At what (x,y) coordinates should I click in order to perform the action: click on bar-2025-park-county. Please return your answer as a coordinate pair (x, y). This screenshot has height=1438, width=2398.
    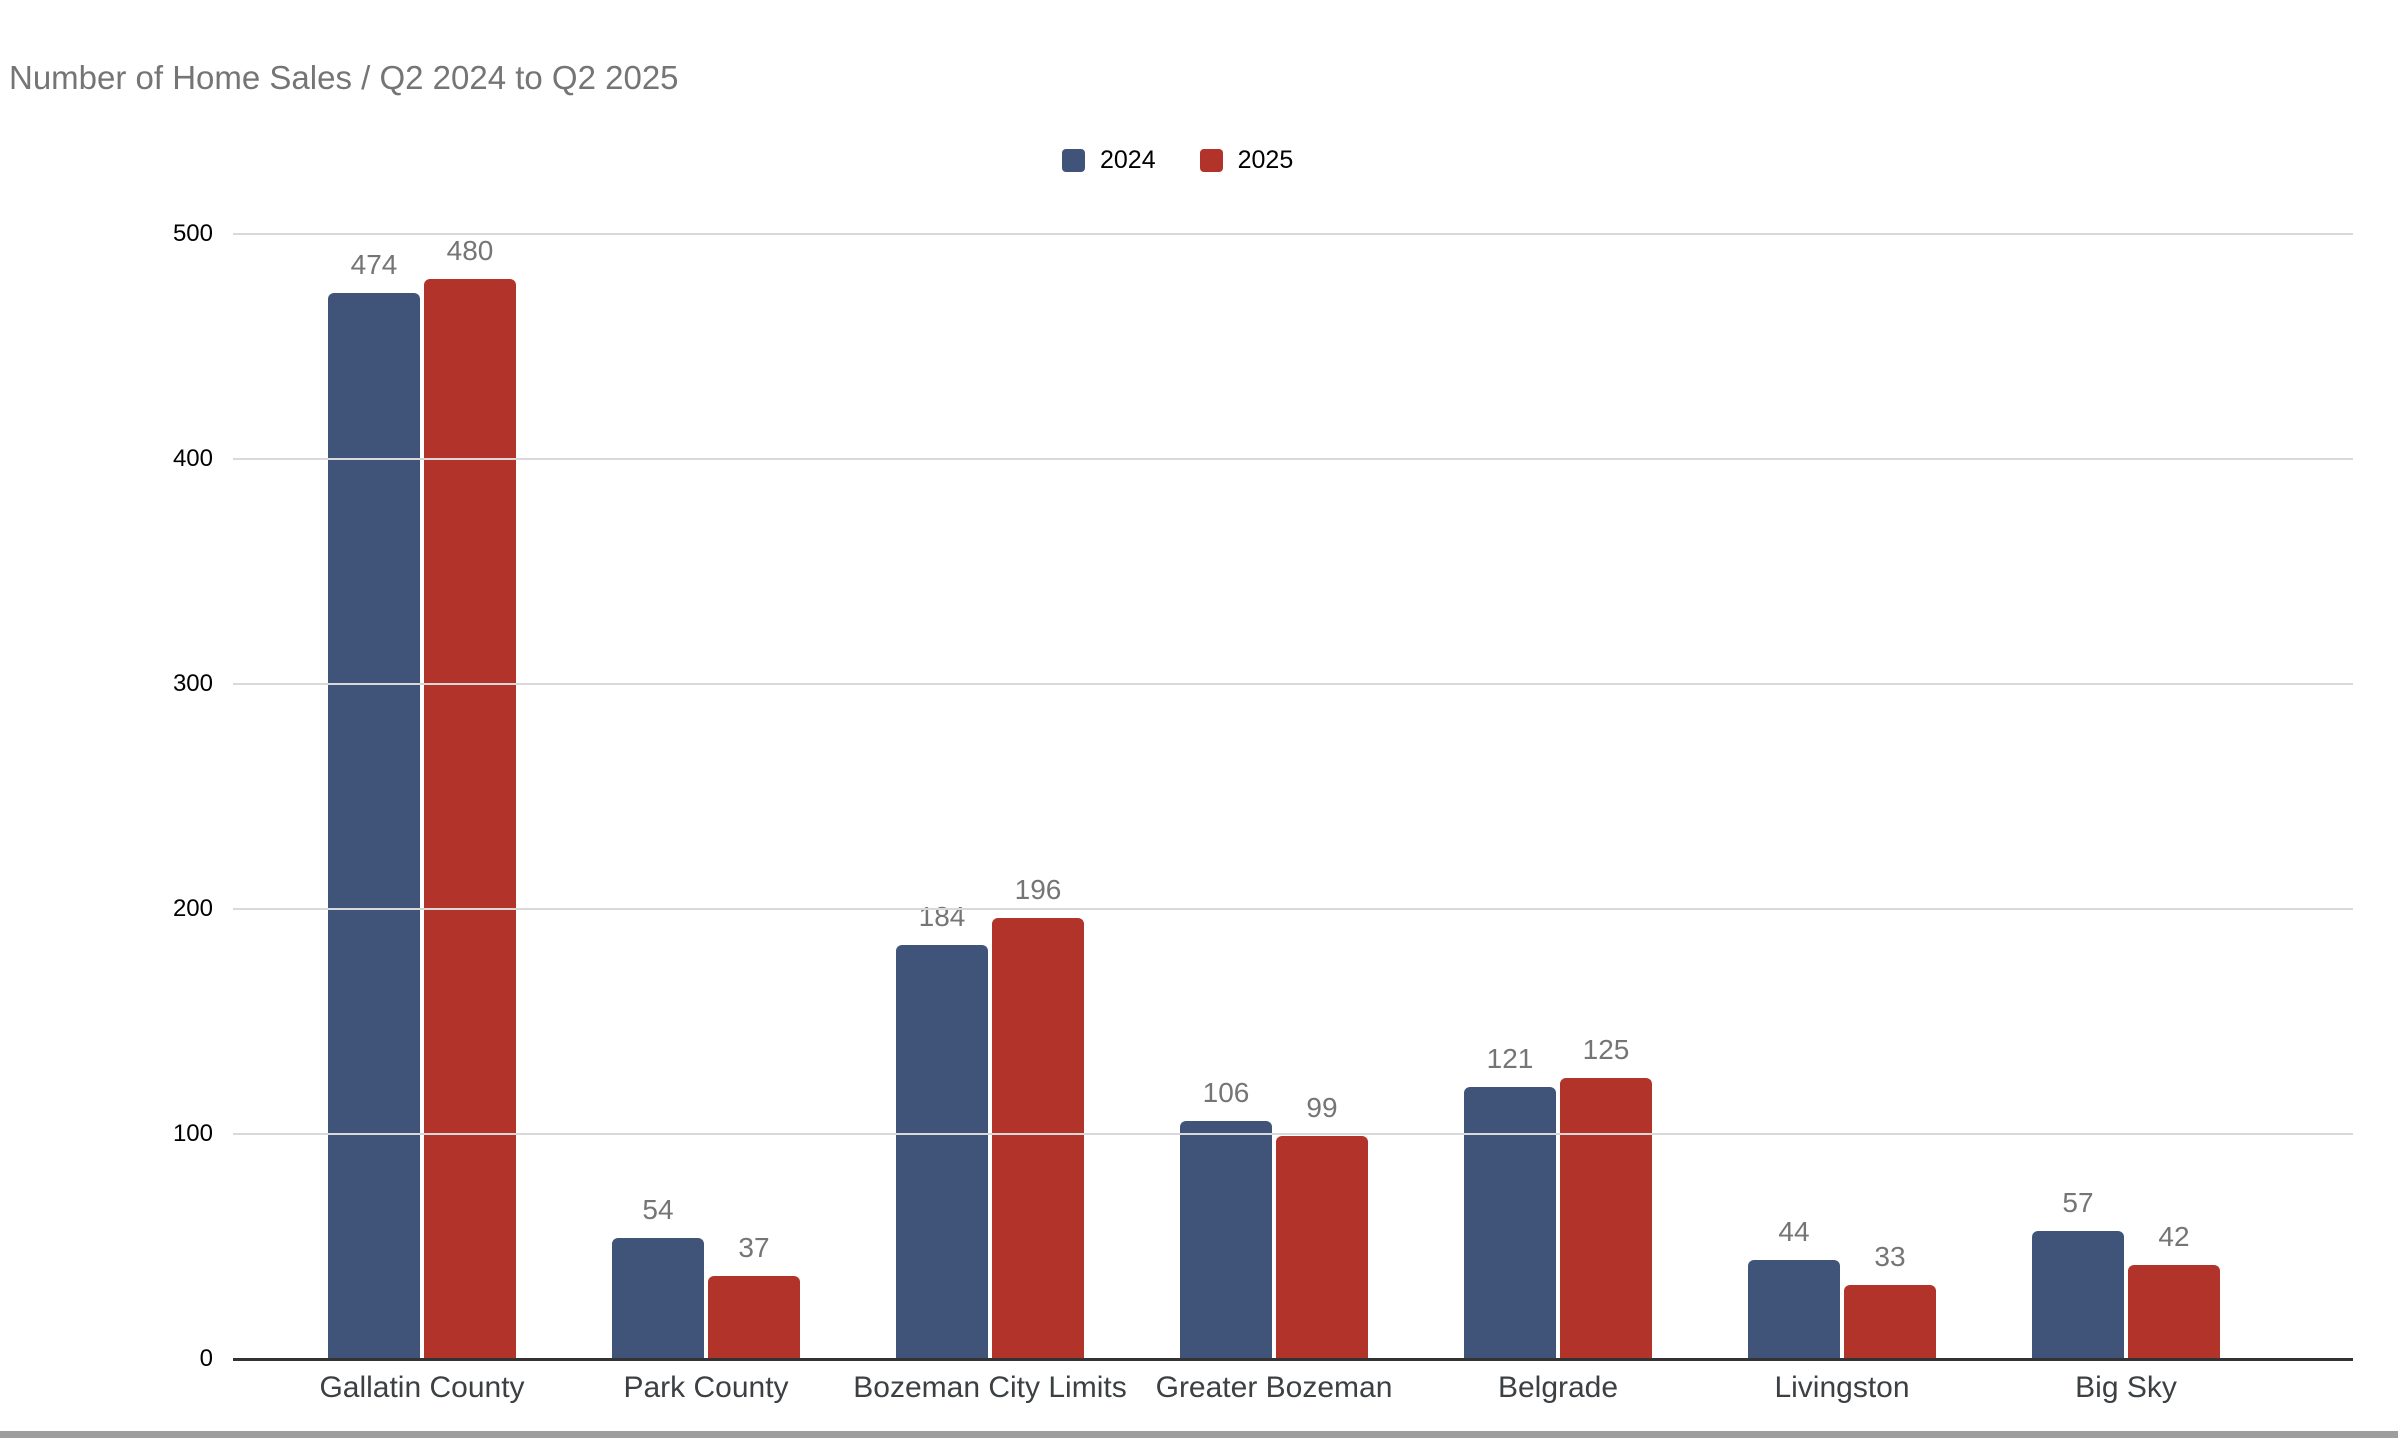
    Looking at the image, I should click on (754, 1317).